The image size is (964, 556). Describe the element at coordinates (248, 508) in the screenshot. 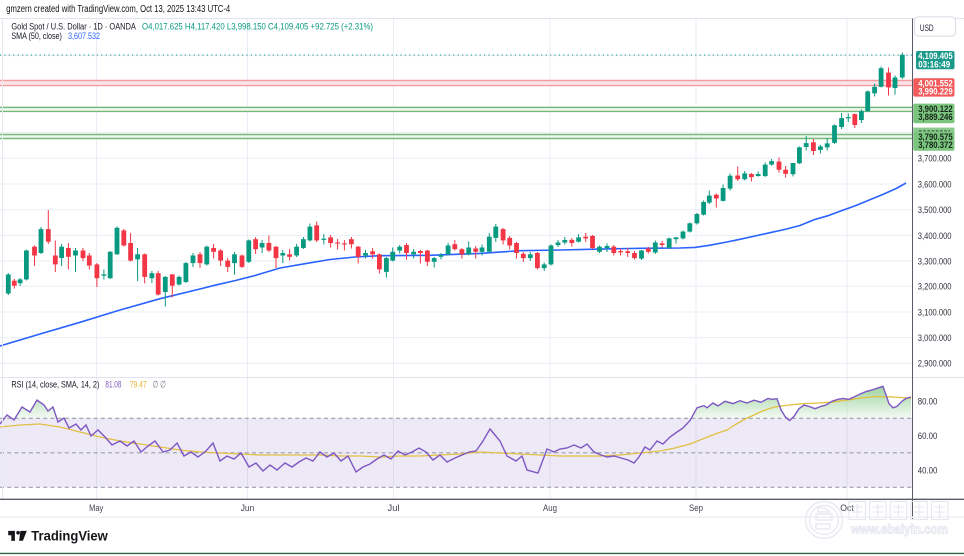

I see `svg-text: Jun` at that location.